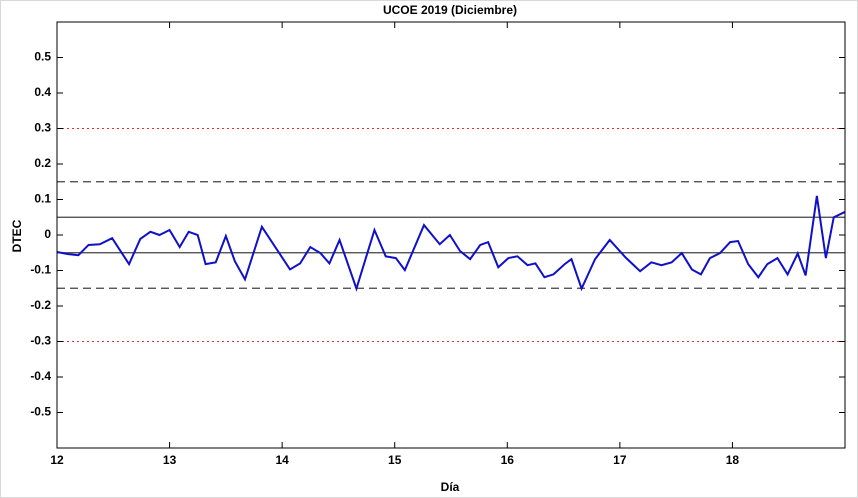 Image resolution: width=858 pixels, height=498 pixels. What do you see at coordinates (47, 234) in the screenshot?
I see `y-tick-label: 0` at bounding box center [47, 234].